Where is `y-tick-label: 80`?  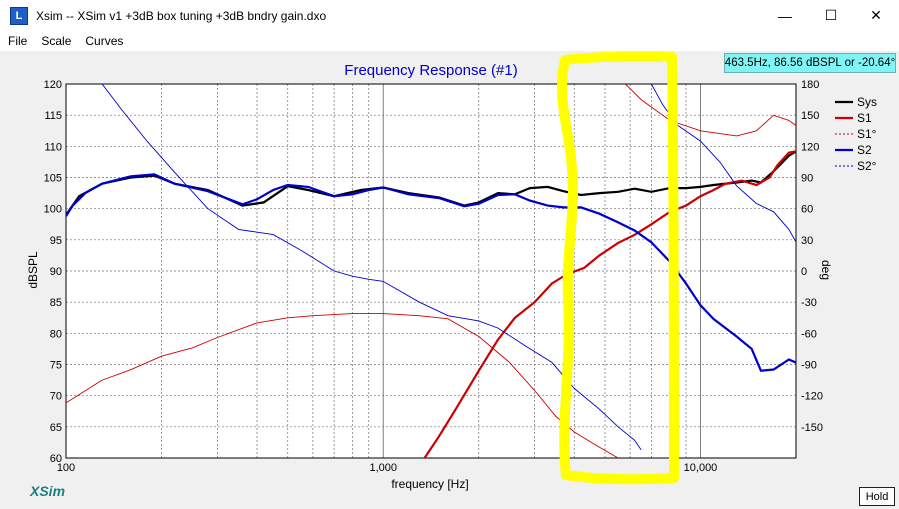 y-tick-label: 80 is located at coordinates (56, 334).